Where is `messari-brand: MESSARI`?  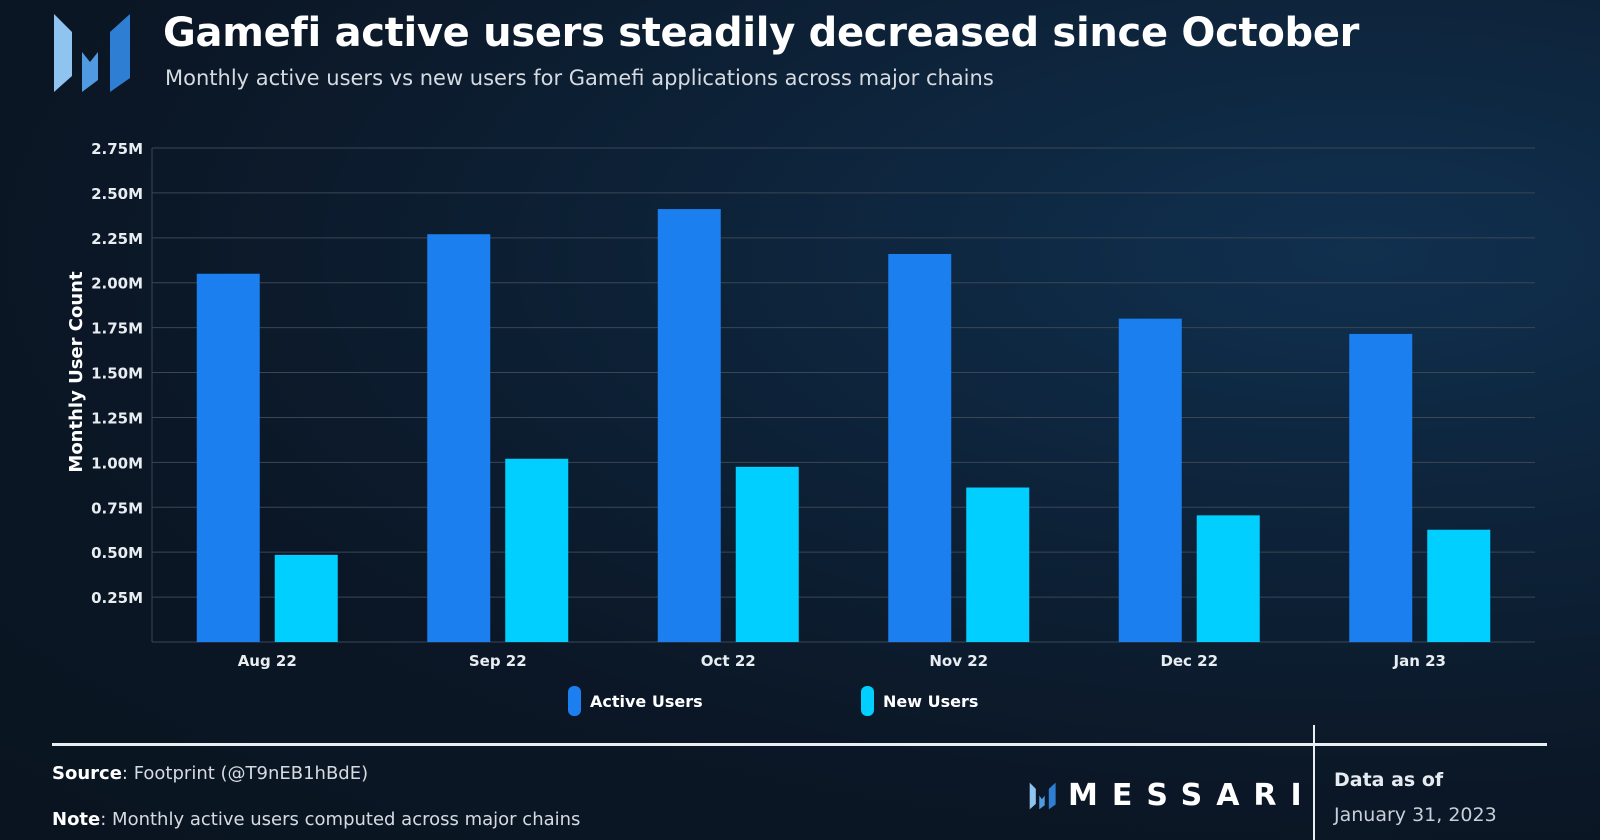 messari-brand: MESSARI is located at coordinates (1172, 795).